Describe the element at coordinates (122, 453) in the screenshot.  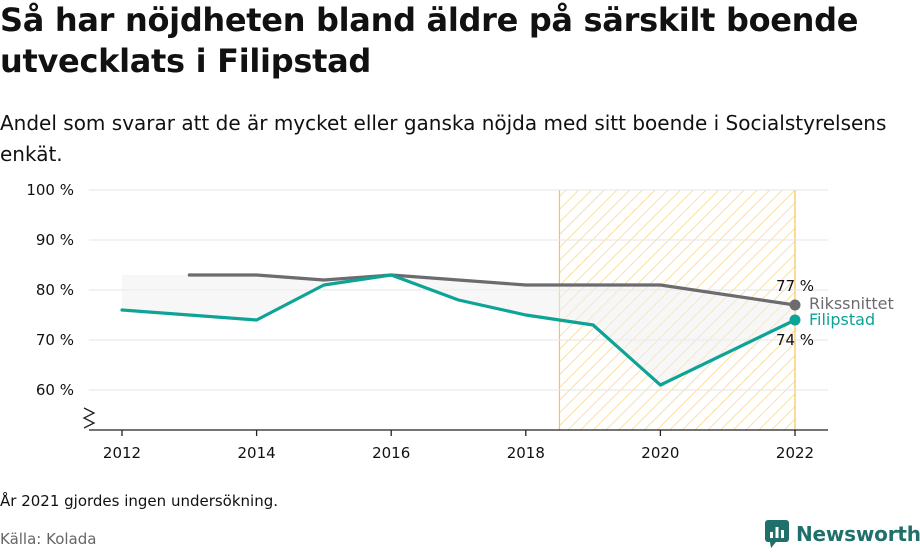
I see `x-tick-label: 2012` at that location.